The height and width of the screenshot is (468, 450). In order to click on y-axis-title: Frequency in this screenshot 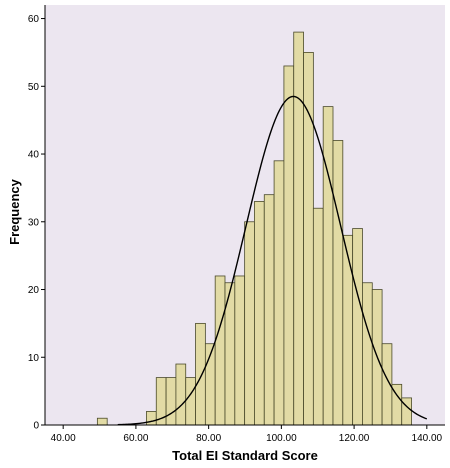, I will do `click(14, 211)`.